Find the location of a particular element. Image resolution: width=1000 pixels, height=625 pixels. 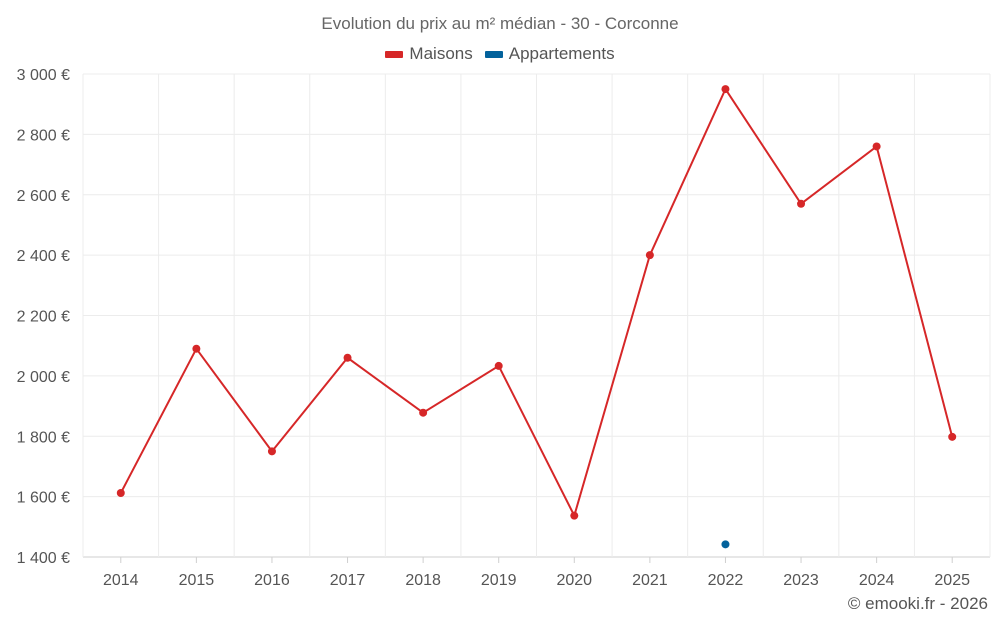

y-tick-label: 2 000 € is located at coordinates (43, 377).